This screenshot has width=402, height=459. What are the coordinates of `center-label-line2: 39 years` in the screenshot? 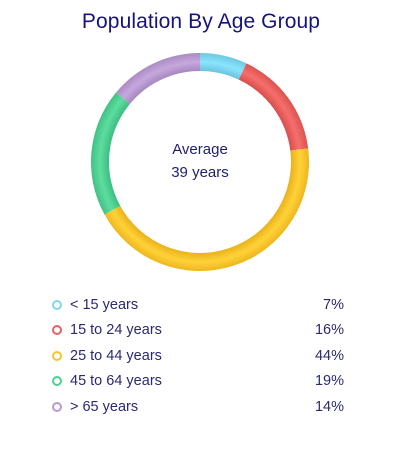 It's located at (200, 172).